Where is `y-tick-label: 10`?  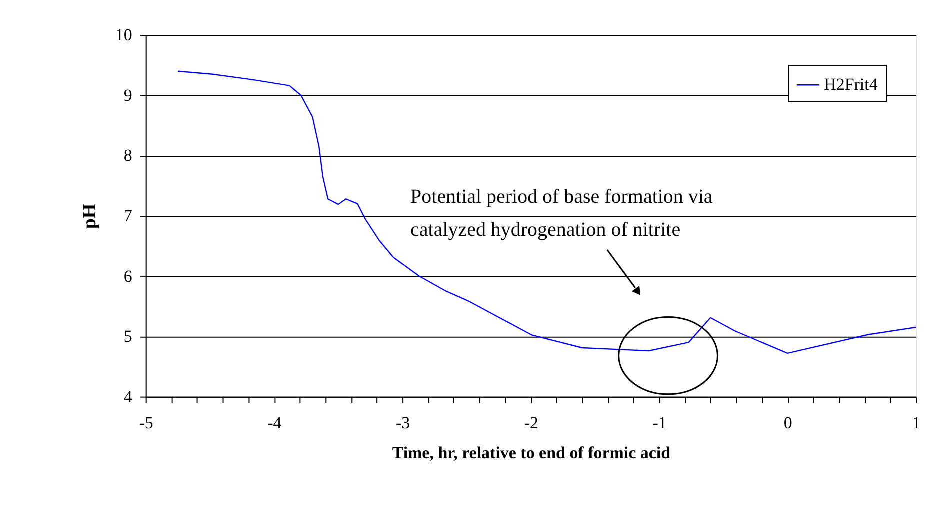
y-tick-label: 10 is located at coordinates (123, 35).